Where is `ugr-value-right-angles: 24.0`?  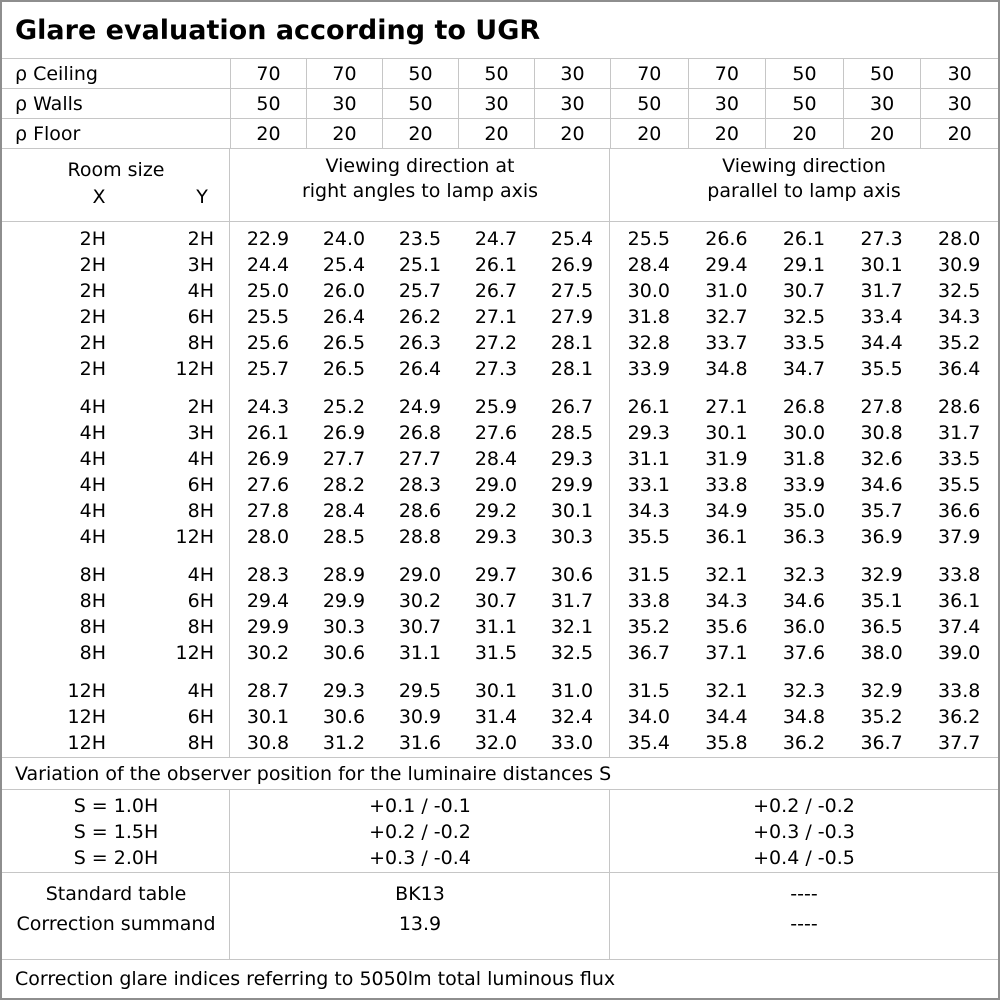 ugr-value-right-angles: 24.0 is located at coordinates (344, 239).